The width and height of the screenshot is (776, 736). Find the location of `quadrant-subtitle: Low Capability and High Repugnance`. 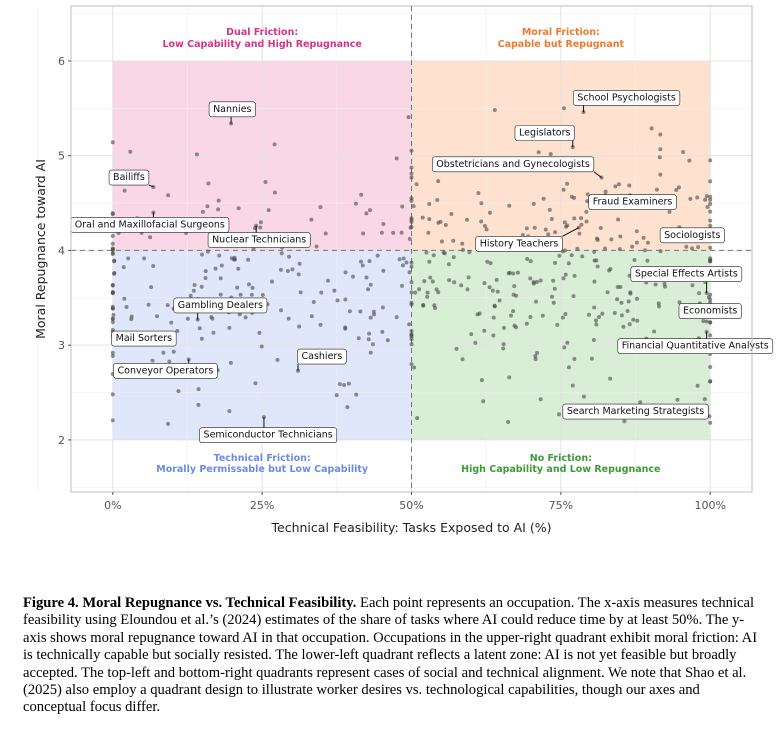

quadrant-subtitle: Low Capability and High Repugnance is located at coordinates (261, 44).